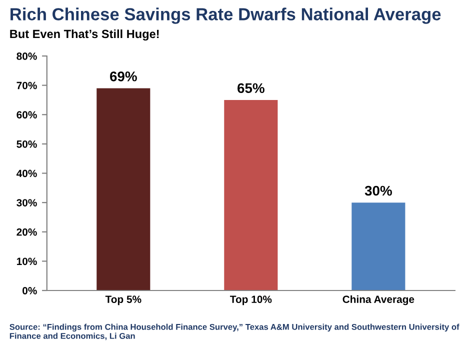  I want to click on chart-title: Rich Chinese Savings Rate Dwarfs National Average, so click(225, 16).